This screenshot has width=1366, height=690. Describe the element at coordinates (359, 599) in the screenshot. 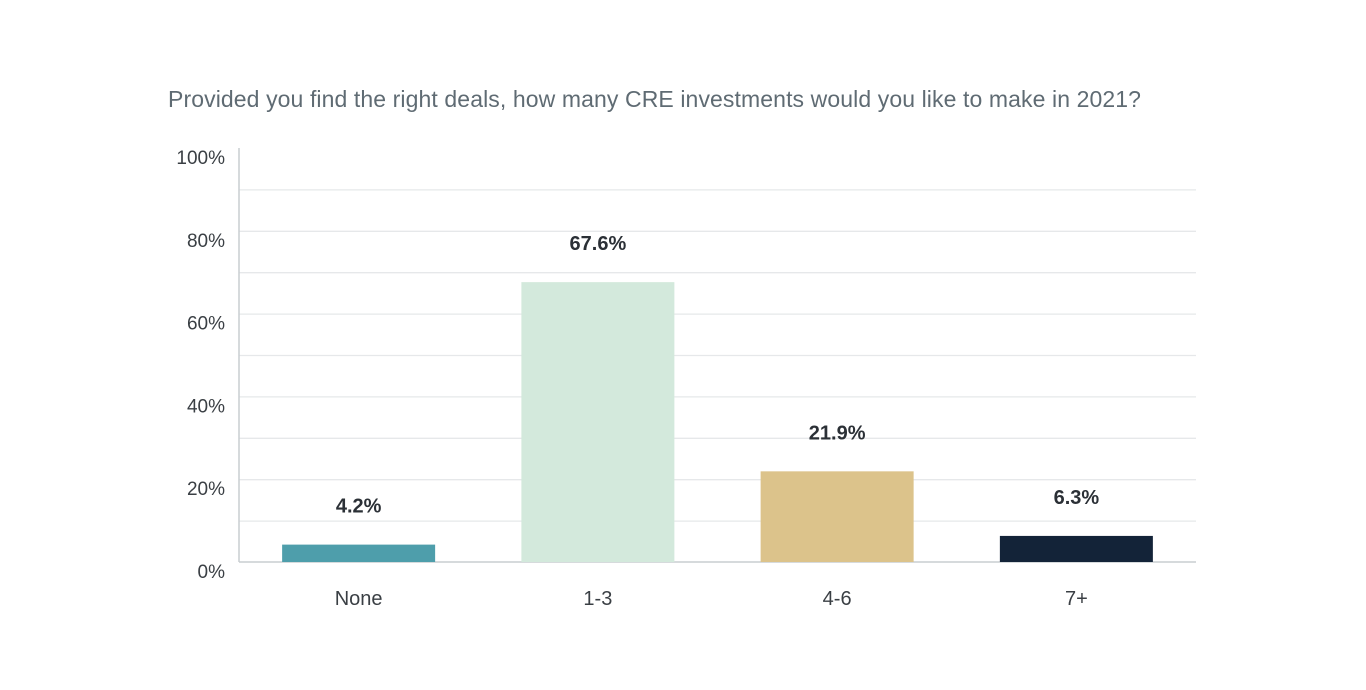

I see `x-tick-label: None` at that location.